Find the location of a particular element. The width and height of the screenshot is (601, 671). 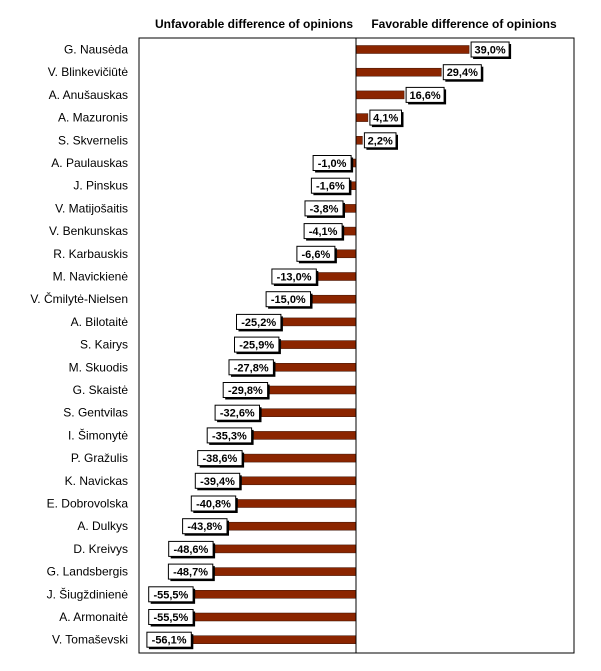

category-label-v-cmilyte-nielsen: V. Čmilytė-Nielsen is located at coordinates (79, 298).